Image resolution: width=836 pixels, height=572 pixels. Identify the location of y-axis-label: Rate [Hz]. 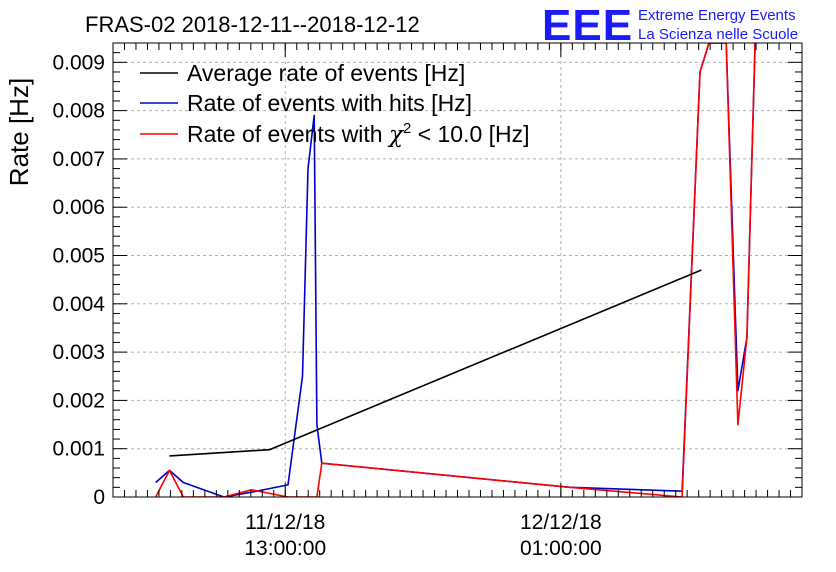
(19, 132).